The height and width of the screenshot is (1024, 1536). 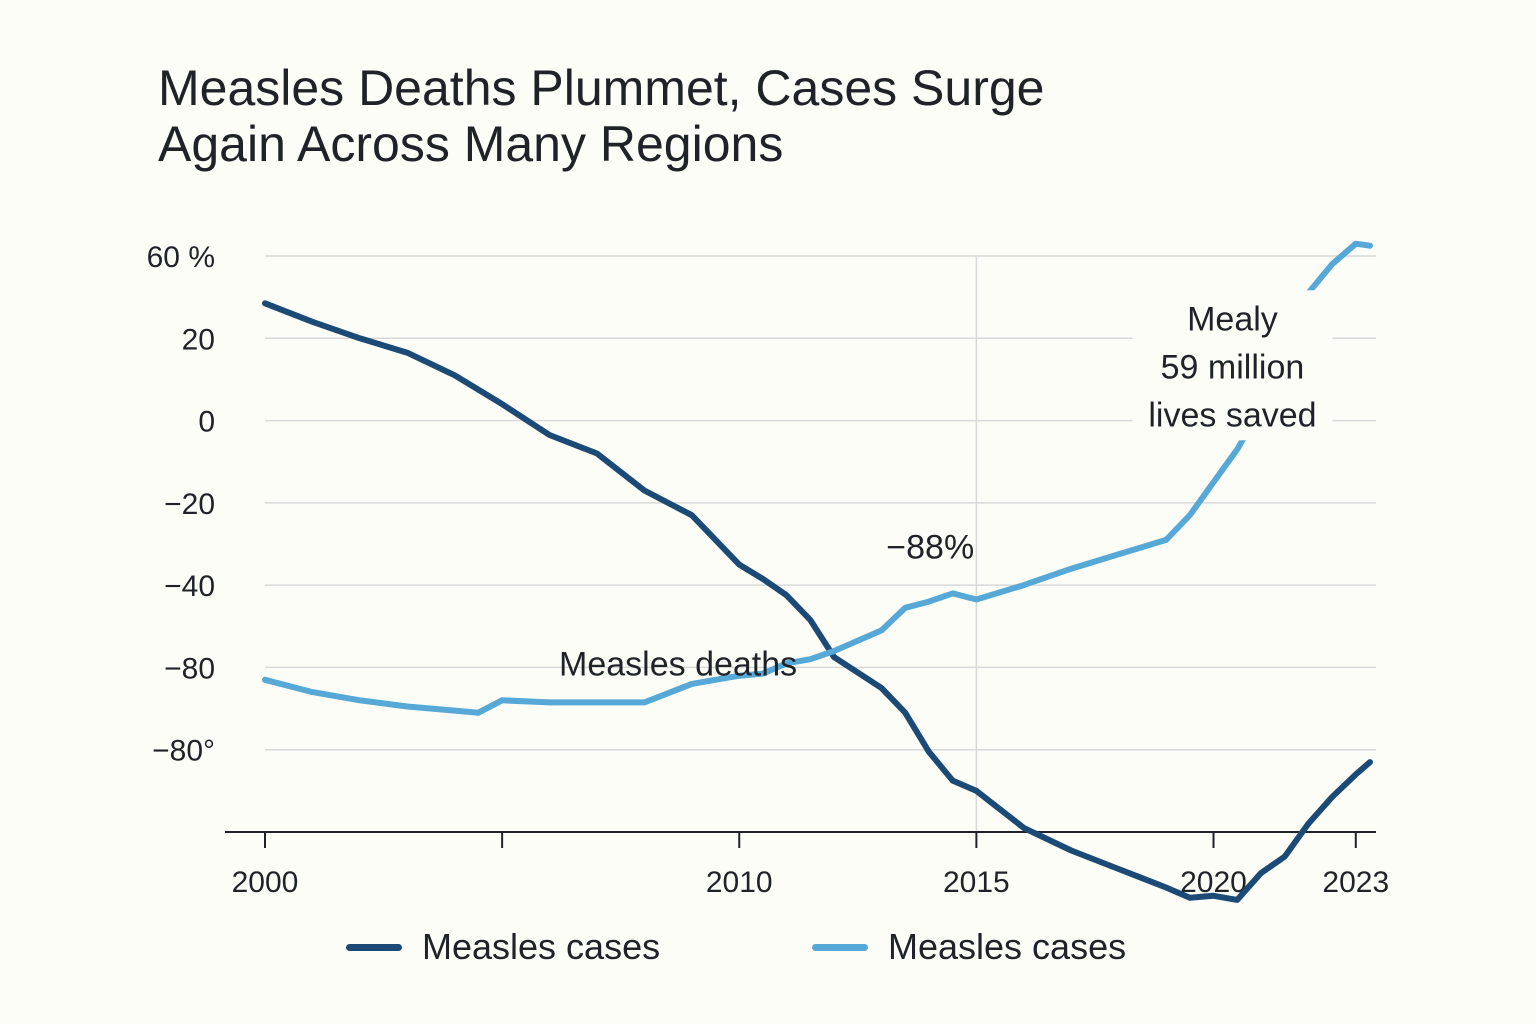 What do you see at coordinates (840, 947) in the screenshot?
I see `legend-swatch-cases` at bounding box center [840, 947].